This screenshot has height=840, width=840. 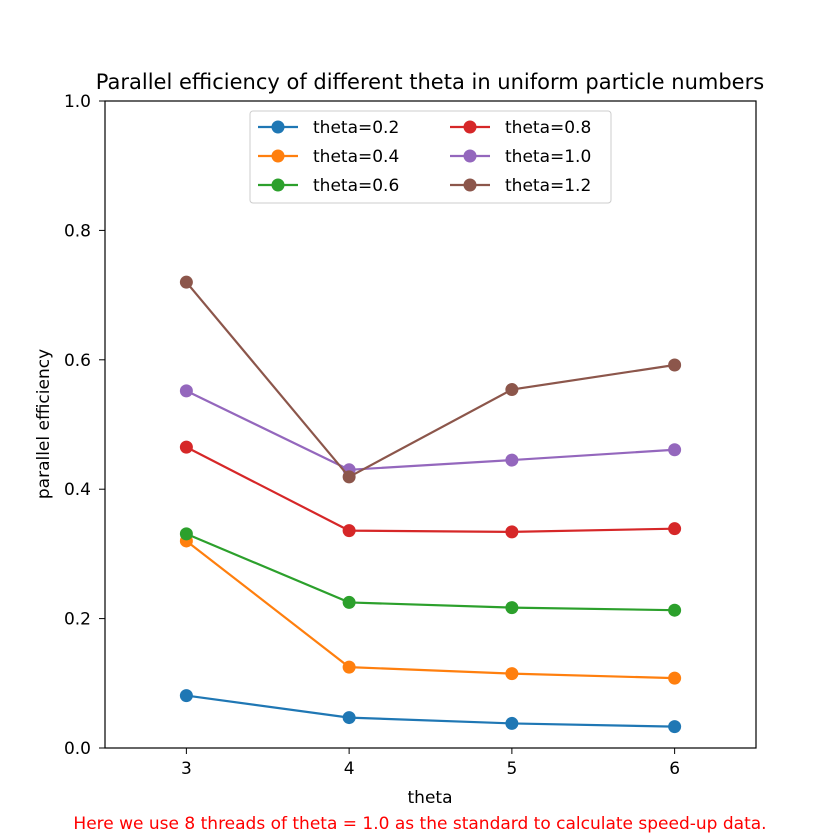 I want to click on y-tick-label: 1.0, so click(x=77, y=102).